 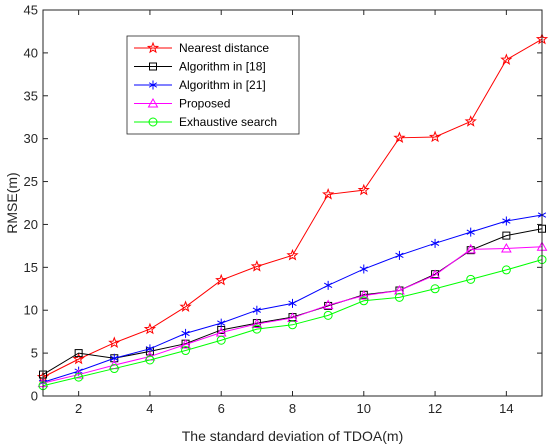 I want to click on legend-label: Nearest distance, so click(x=224, y=48).